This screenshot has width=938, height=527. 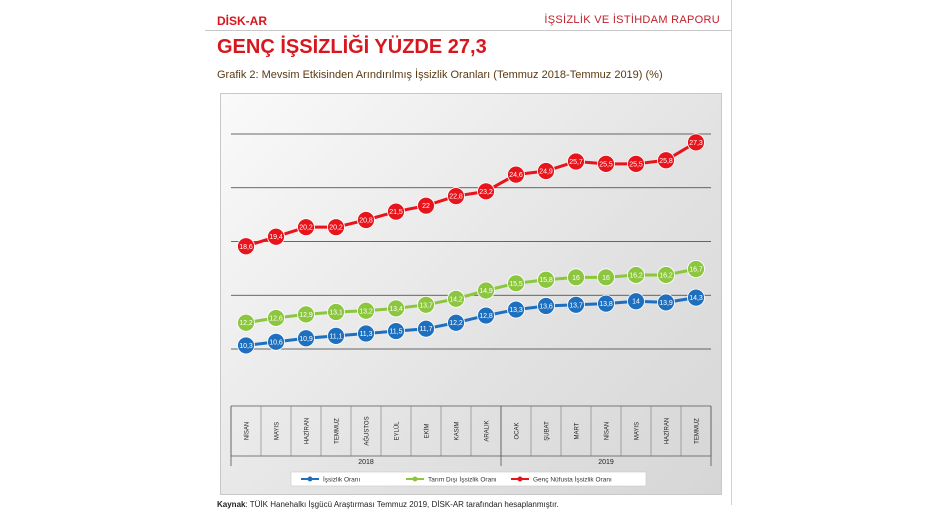 I want to click on data-label: 20,8, so click(x=366, y=221).